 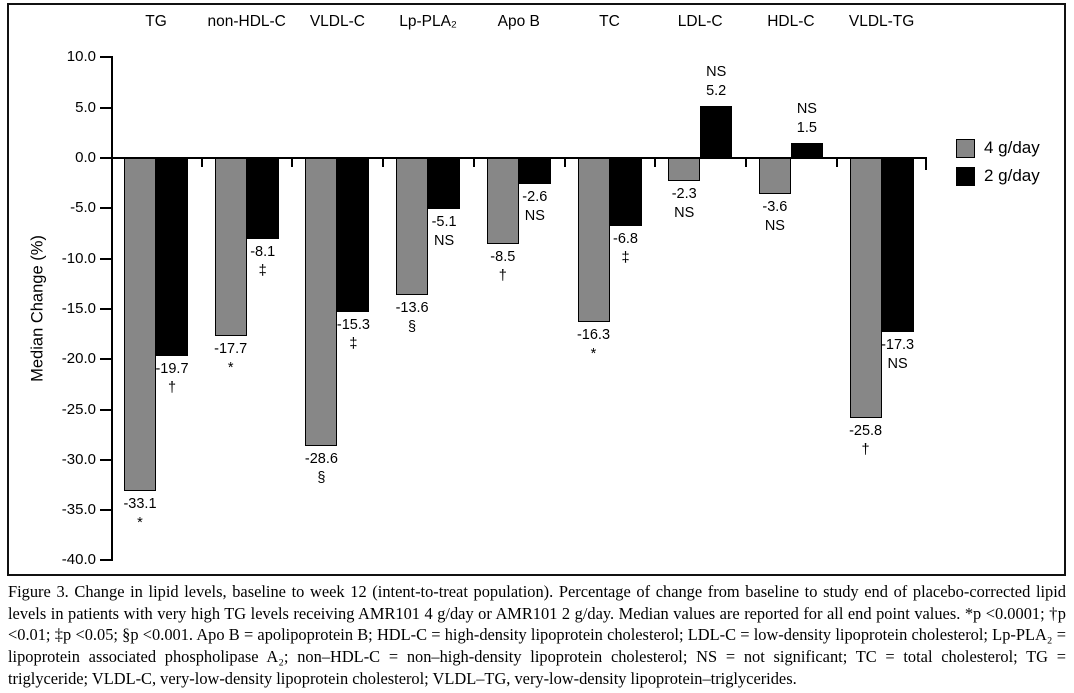 I want to click on bar-2gday-TG, so click(x=172, y=257).